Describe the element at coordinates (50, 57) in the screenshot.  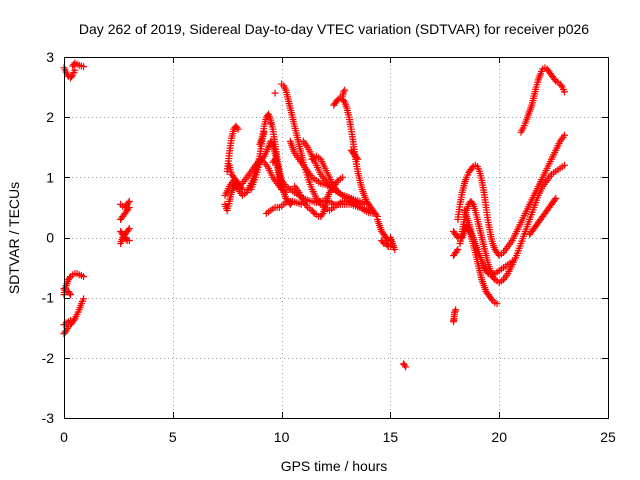
I see `y-tick-label: 3` at that location.